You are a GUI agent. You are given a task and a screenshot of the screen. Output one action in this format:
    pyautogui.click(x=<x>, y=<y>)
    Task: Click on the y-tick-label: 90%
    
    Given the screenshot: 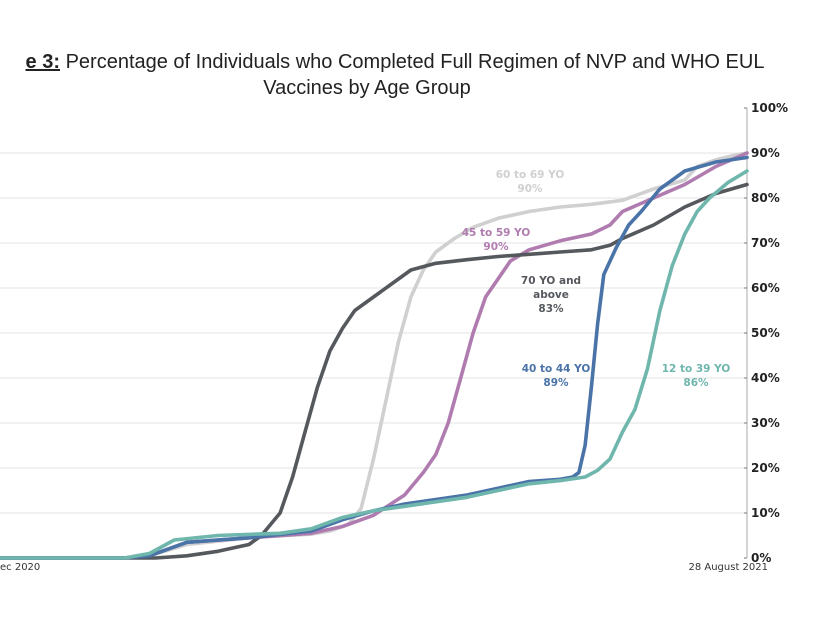 What is the action you would take?
    pyautogui.click(x=765, y=153)
    